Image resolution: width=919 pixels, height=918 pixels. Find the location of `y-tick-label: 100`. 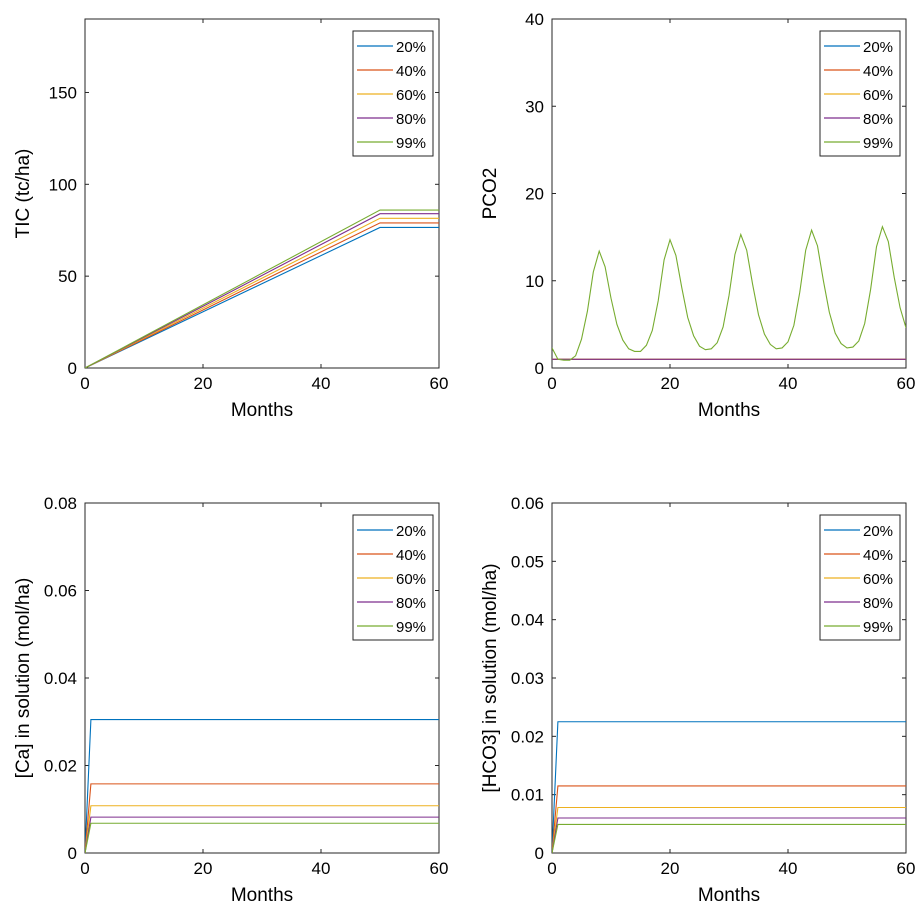

y-tick-label: 100 is located at coordinates (63, 184).